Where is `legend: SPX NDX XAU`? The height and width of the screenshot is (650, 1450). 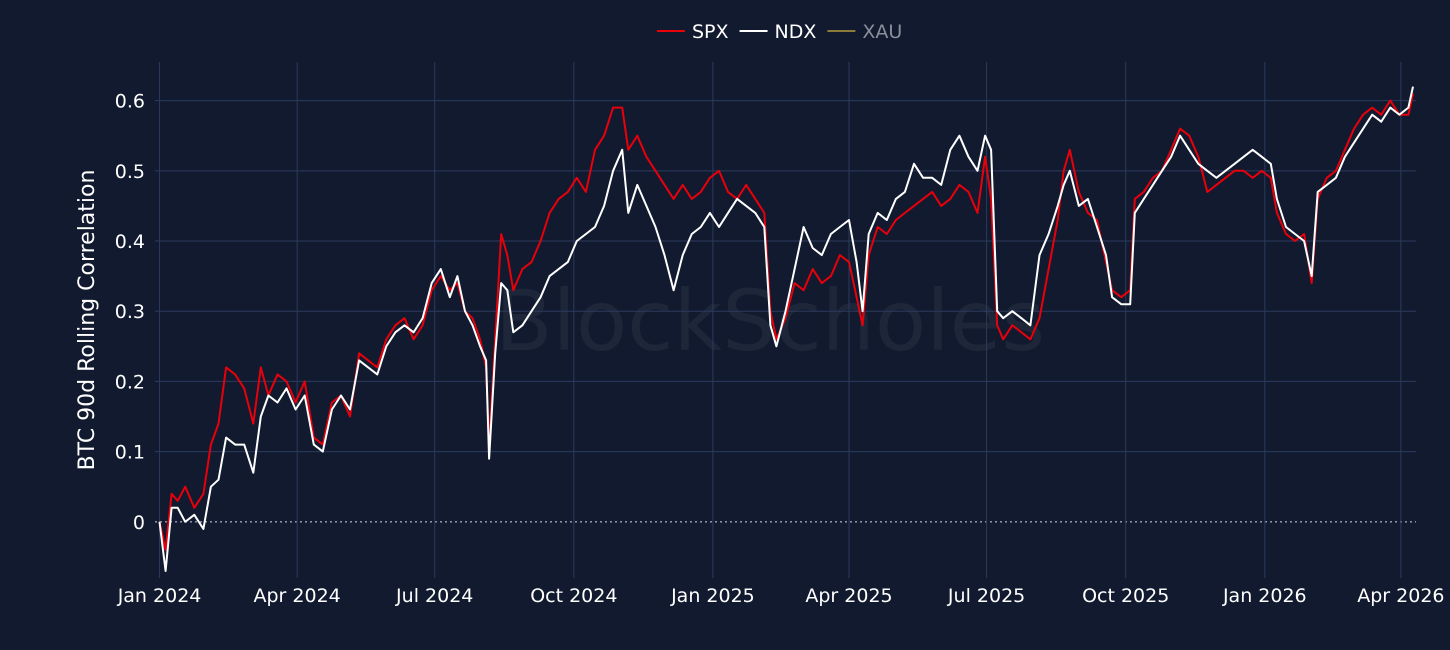
legend: SPX NDX XAU is located at coordinates (779, 32).